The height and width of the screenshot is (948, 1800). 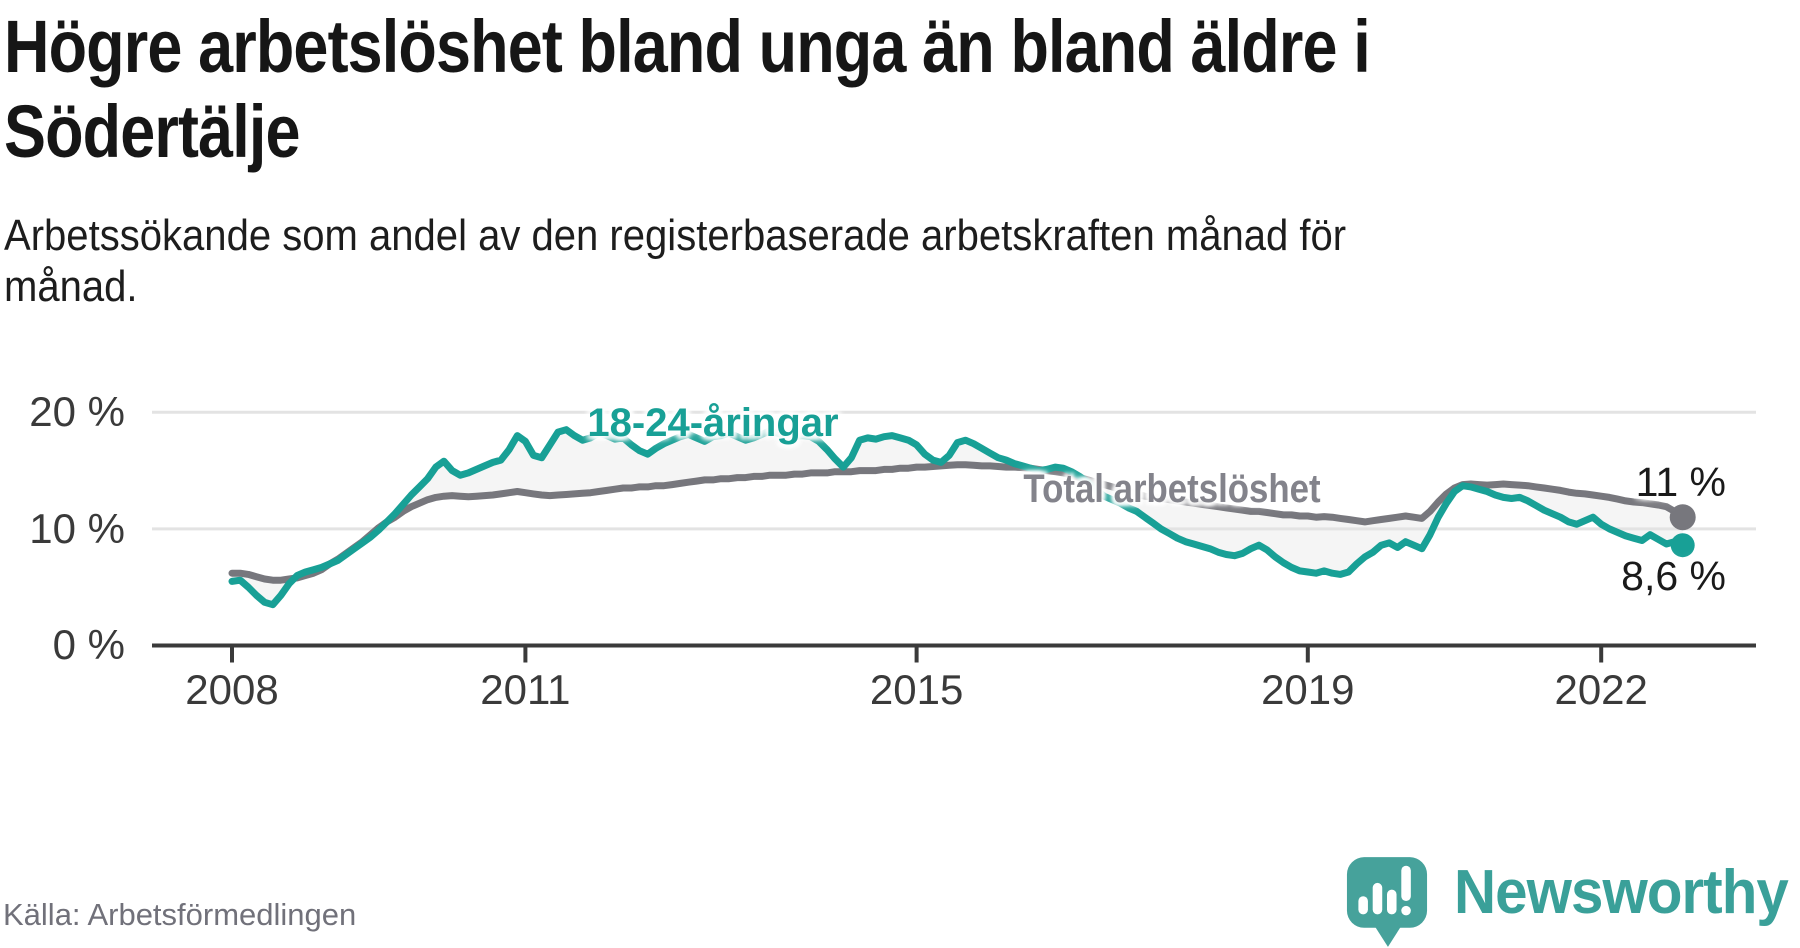 What do you see at coordinates (77, 411) in the screenshot?
I see `y-tick-label-20: 20 %` at bounding box center [77, 411].